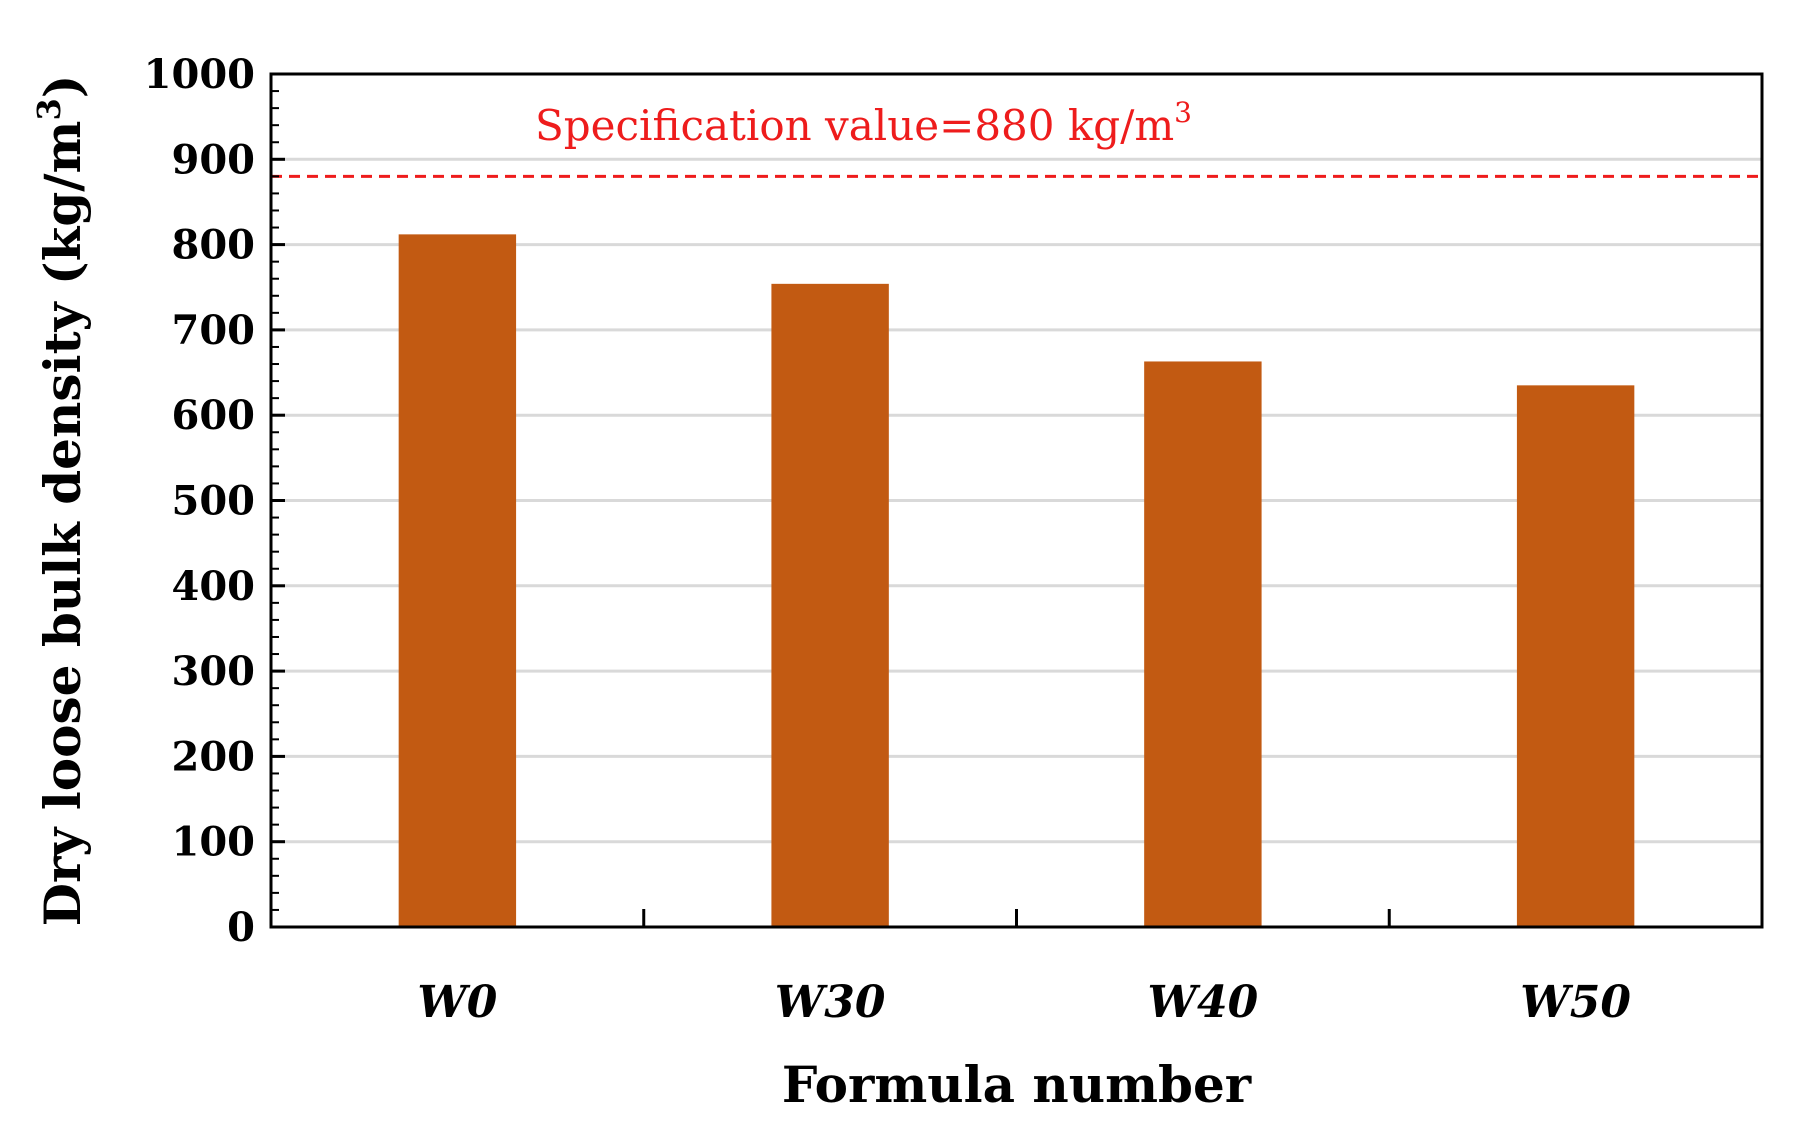  I want to click on y-axis-title: Dry loose bulk density (kg/m3), so click(61, 501).